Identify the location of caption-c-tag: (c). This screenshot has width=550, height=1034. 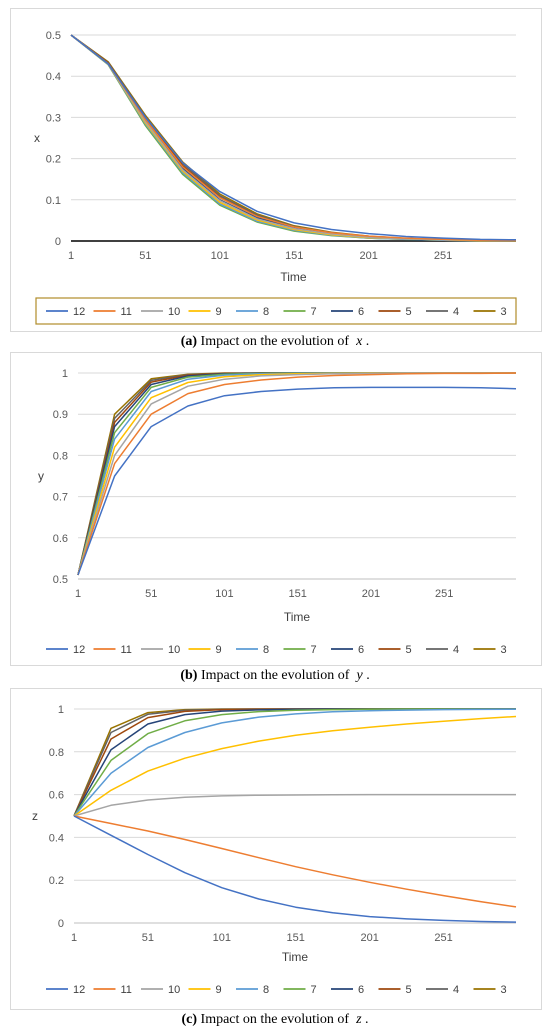
(189, 1019).